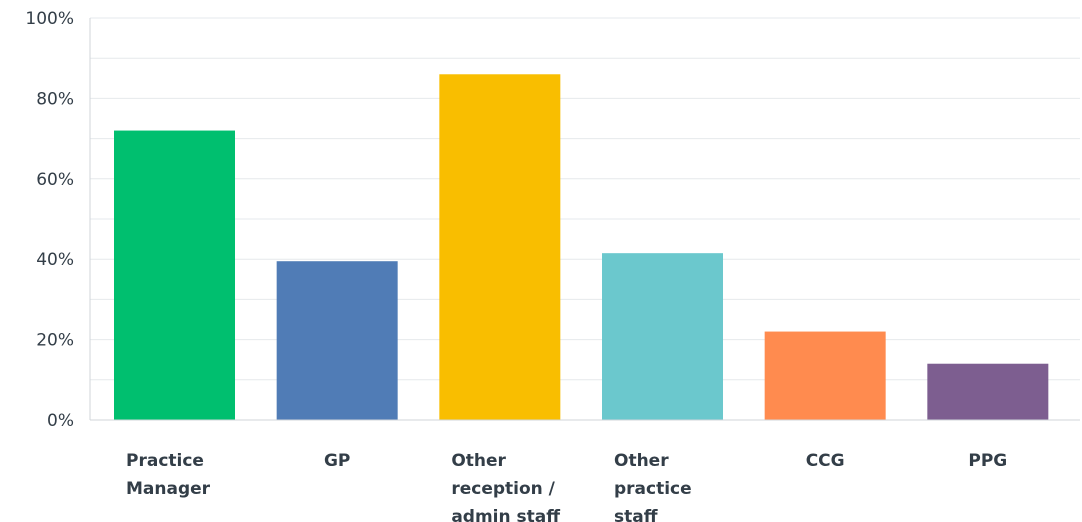 This screenshot has width=1082, height=522. What do you see at coordinates (49, 220) in the screenshot?
I see `y-axis-tick-labels: 0% 20% 40% 60% 80% 100%` at bounding box center [49, 220].